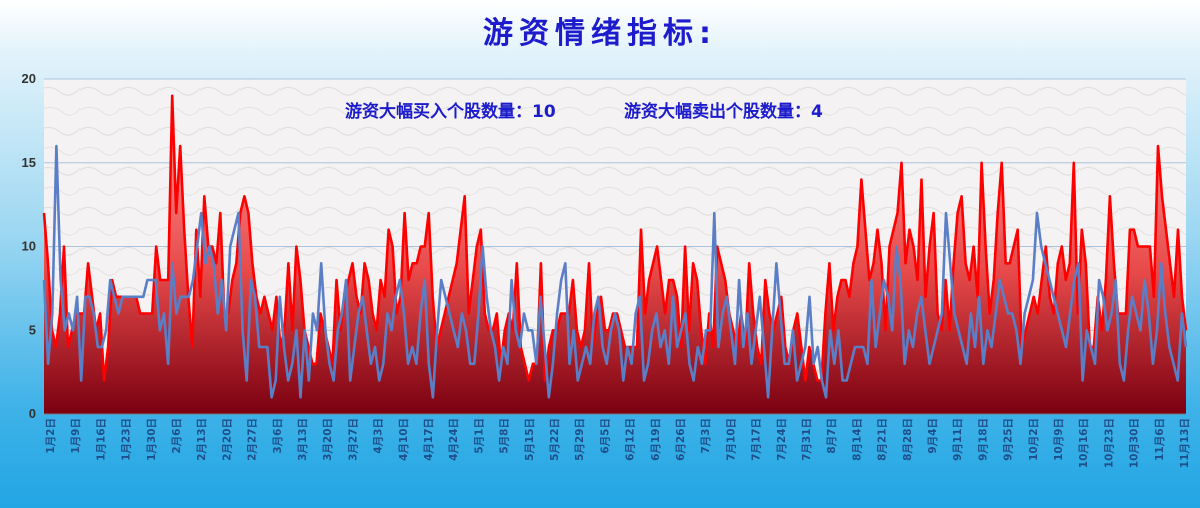 This screenshot has height=508, width=1200. I want to click on y-axis: 0 5 10 15 20, so click(29, 246).